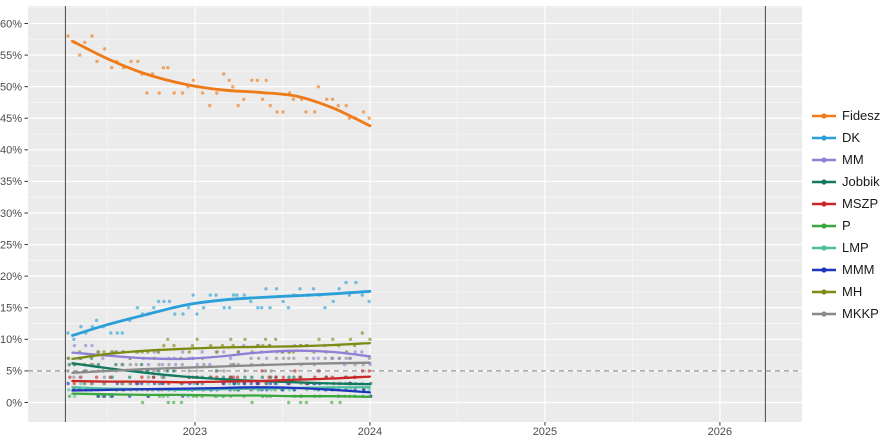 The image size is (880, 440). Describe the element at coordinates (824, 137) in the screenshot. I see `legend-swatch-dk` at that location.